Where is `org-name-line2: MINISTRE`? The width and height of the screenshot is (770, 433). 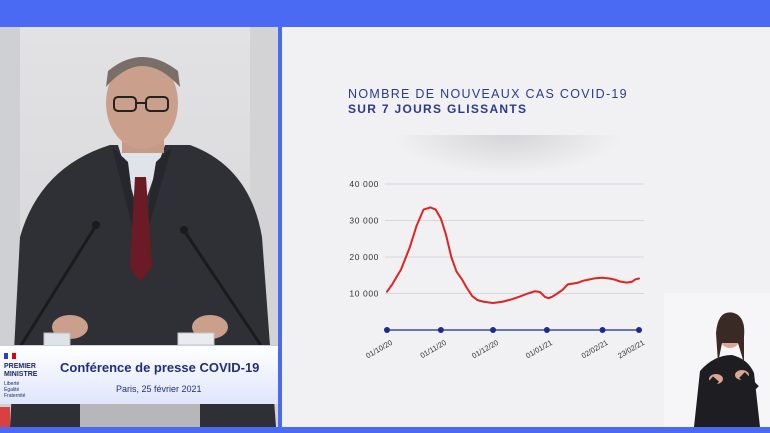
org-name-line2: MINISTRE is located at coordinates (21, 374).